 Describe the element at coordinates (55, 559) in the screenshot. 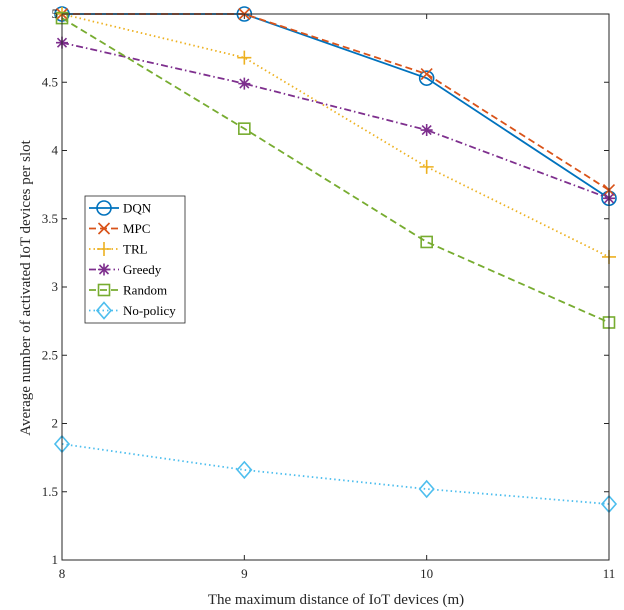

I see `y-tick-label: 1` at that location.